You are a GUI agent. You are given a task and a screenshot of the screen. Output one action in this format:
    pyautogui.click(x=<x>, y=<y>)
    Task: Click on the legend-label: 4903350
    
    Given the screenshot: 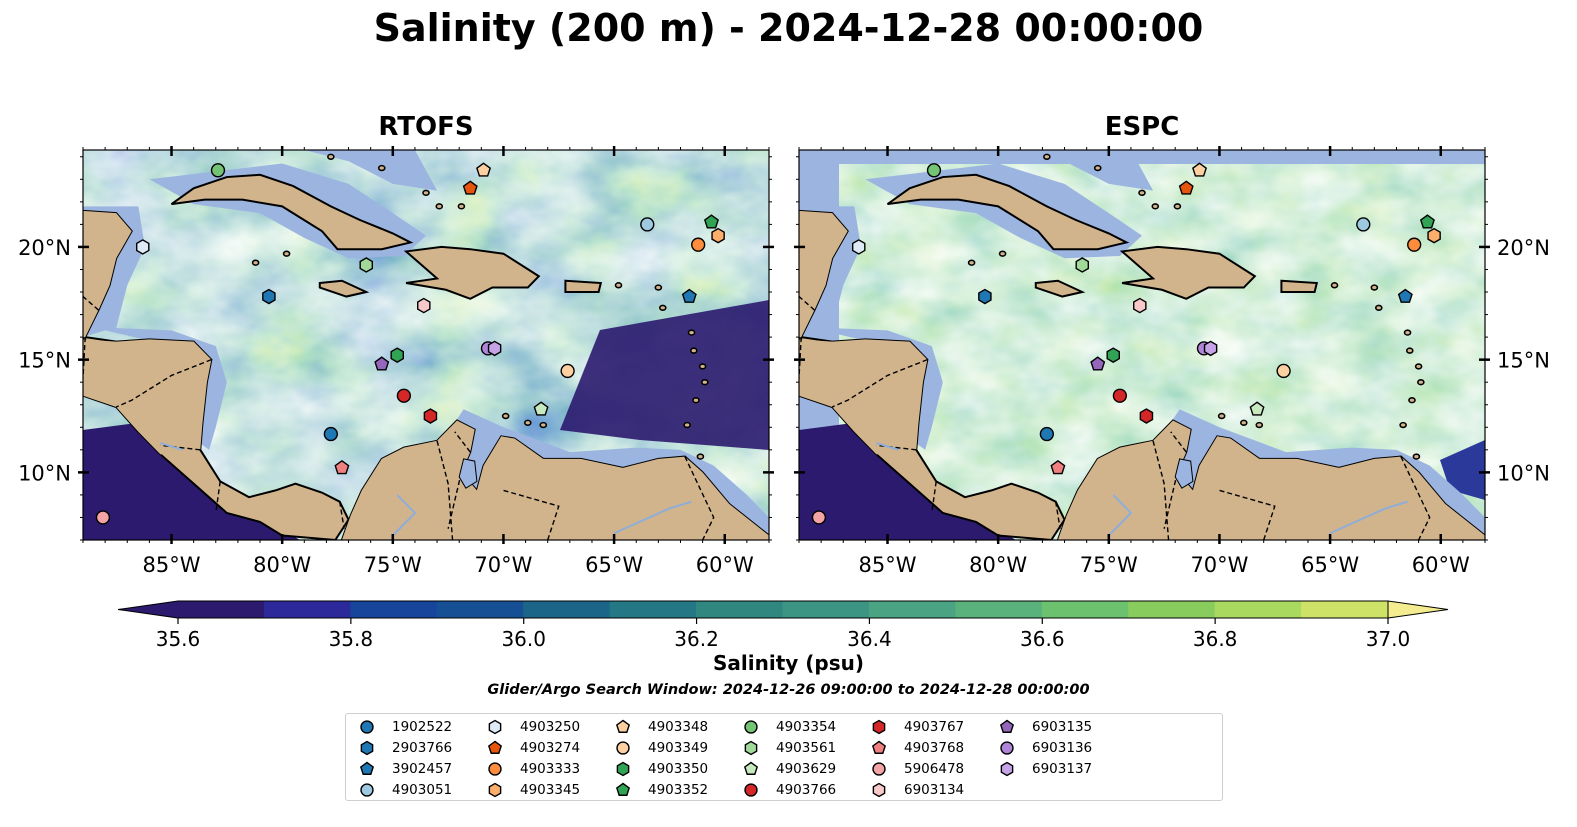 What is the action you would take?
    pyautogui.click(x=678, y=769)
    